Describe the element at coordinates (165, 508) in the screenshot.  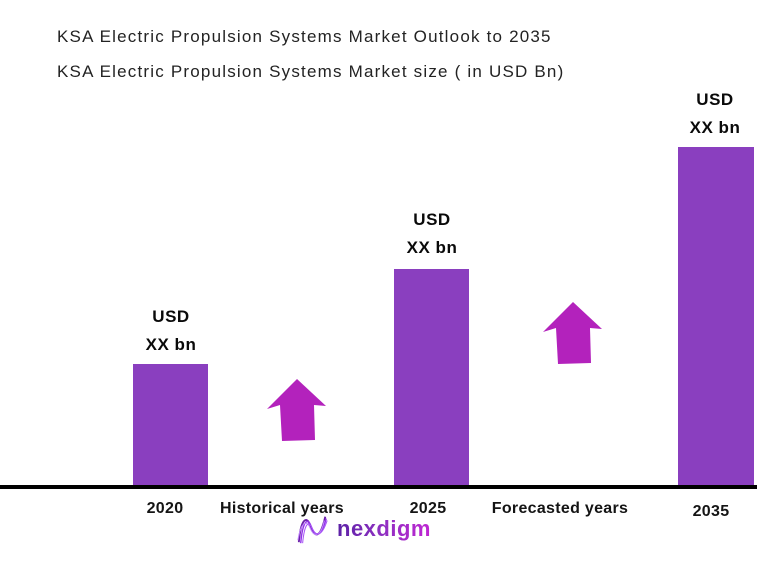
I see `x-axis-label-2020: 2020` at that location.